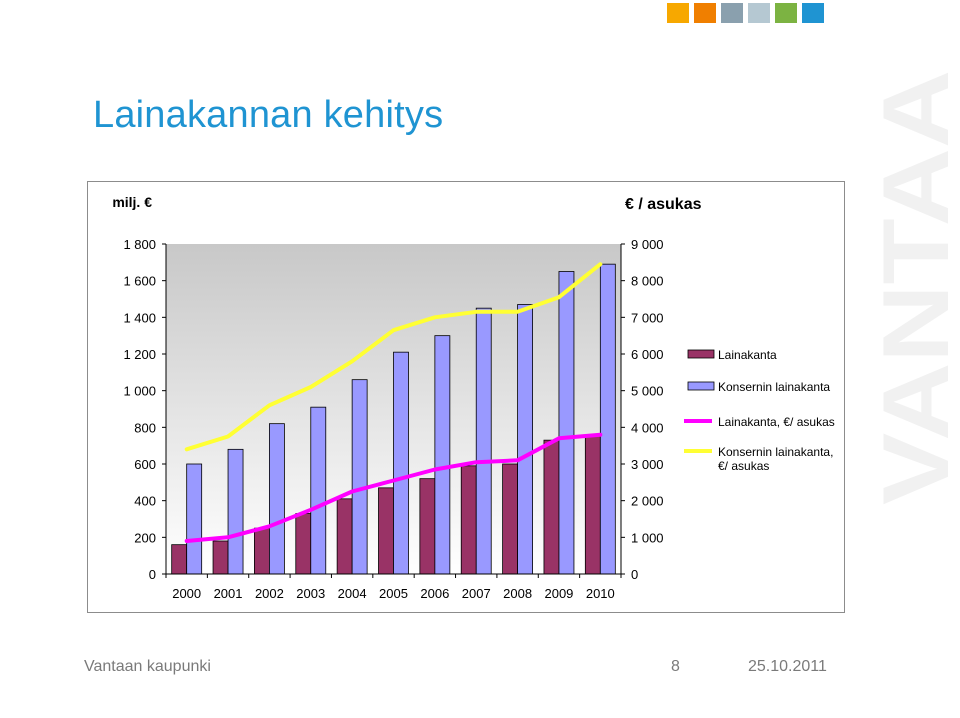  What do you see at coordinates (401, 463) in the screenshot?
I see `bar-konsernin-lainakanta-2005` at bounding box center [401, 463].